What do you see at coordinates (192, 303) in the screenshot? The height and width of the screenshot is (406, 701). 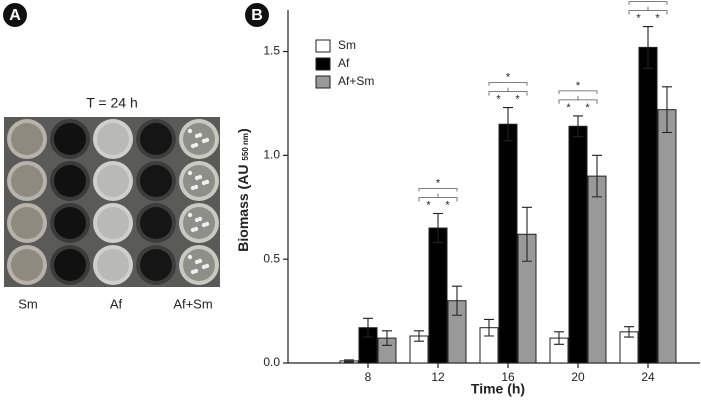 I see `photo-label: Af+Sm` at bounding box center [192, 303].